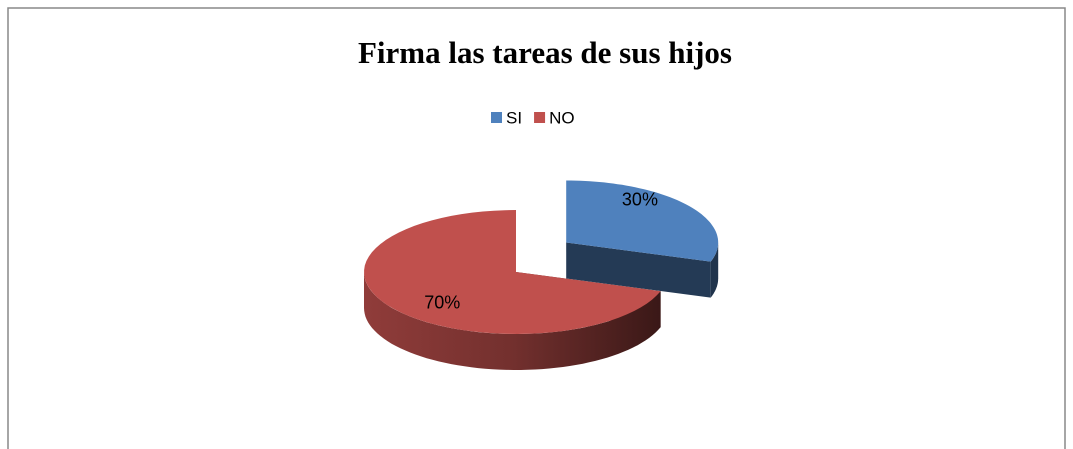 The height and width of the screenshot is (449, 1073). Describe the element at coordinates (442, 303) in the screenshot. I see `data-label: 70%` at that location.